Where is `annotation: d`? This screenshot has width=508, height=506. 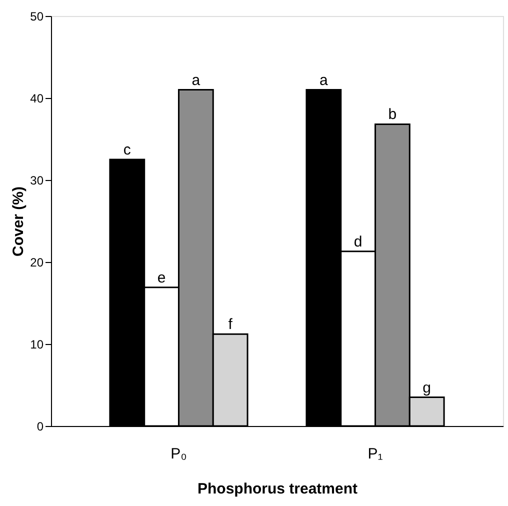
annotation: d is located at coordinates (358, 241).